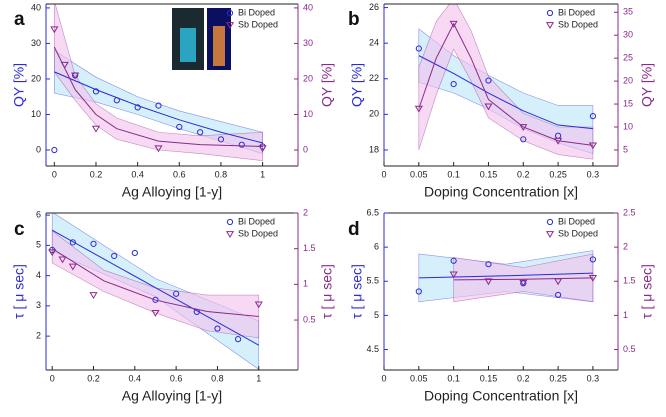 The width and height of the screenshot is (666, 417). What do you see at coordinates (305, 149) in the screenshot?
I see `y2-tick-label: 0` at bounding box center [305, 149].